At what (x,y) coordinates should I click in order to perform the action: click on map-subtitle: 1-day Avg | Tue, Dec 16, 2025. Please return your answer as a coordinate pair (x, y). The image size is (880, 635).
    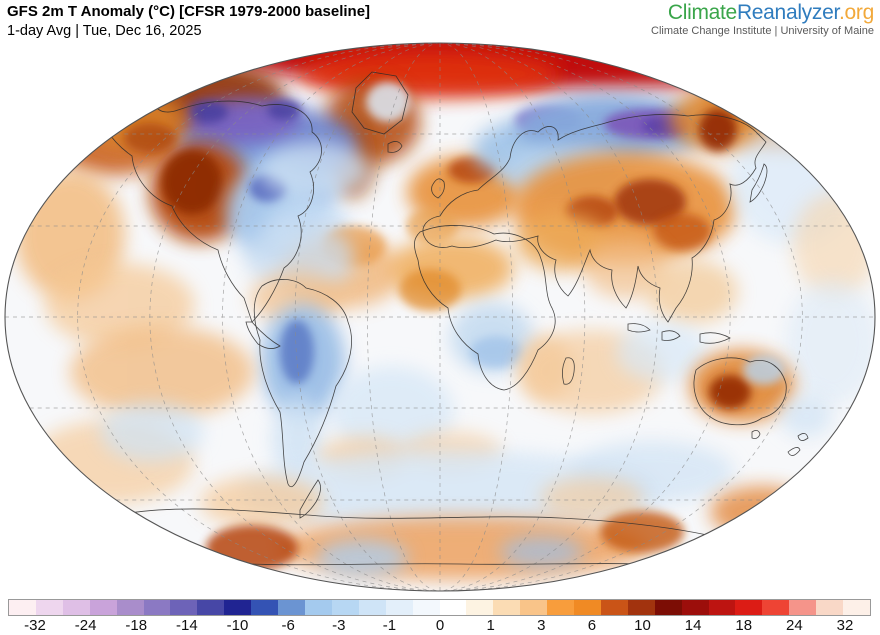
    Looking at the image, I should click on (104, 30).